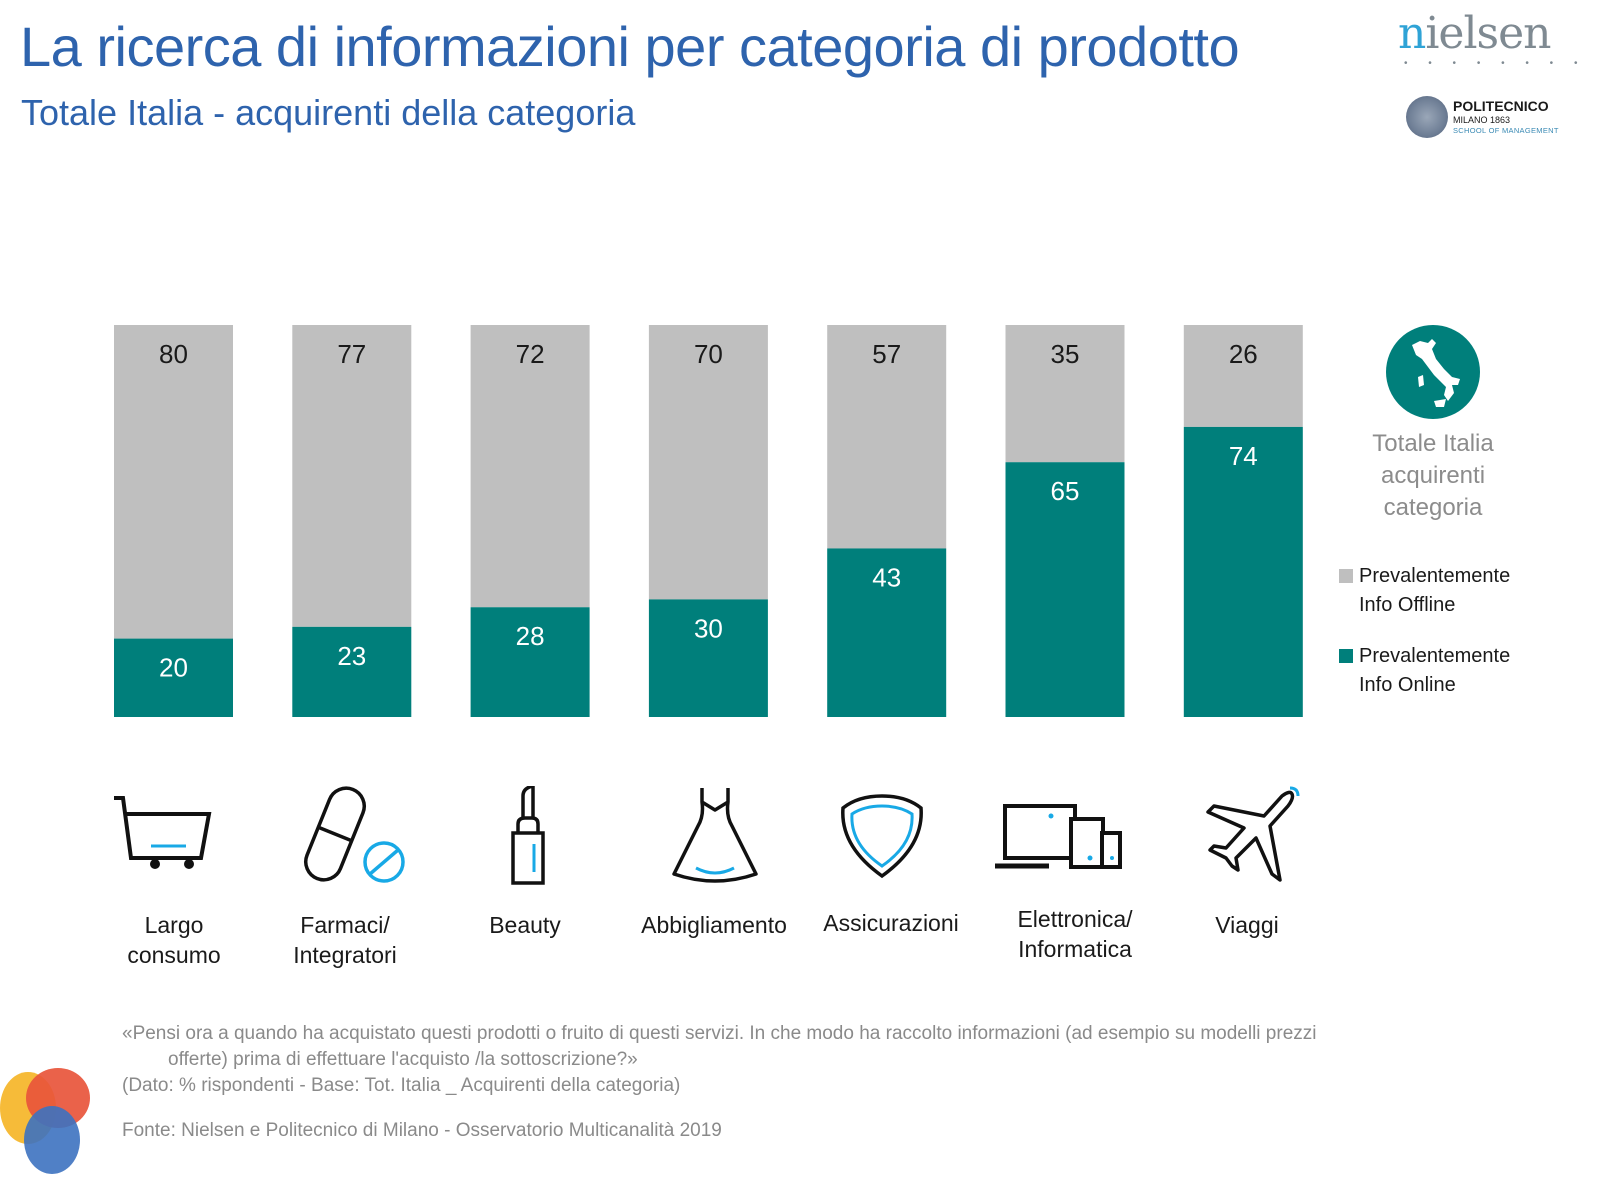  What do you see at coordinates (174, 955) in the screenshot?
I see `category-label-line: consumo` at bounding box center [174, 955].